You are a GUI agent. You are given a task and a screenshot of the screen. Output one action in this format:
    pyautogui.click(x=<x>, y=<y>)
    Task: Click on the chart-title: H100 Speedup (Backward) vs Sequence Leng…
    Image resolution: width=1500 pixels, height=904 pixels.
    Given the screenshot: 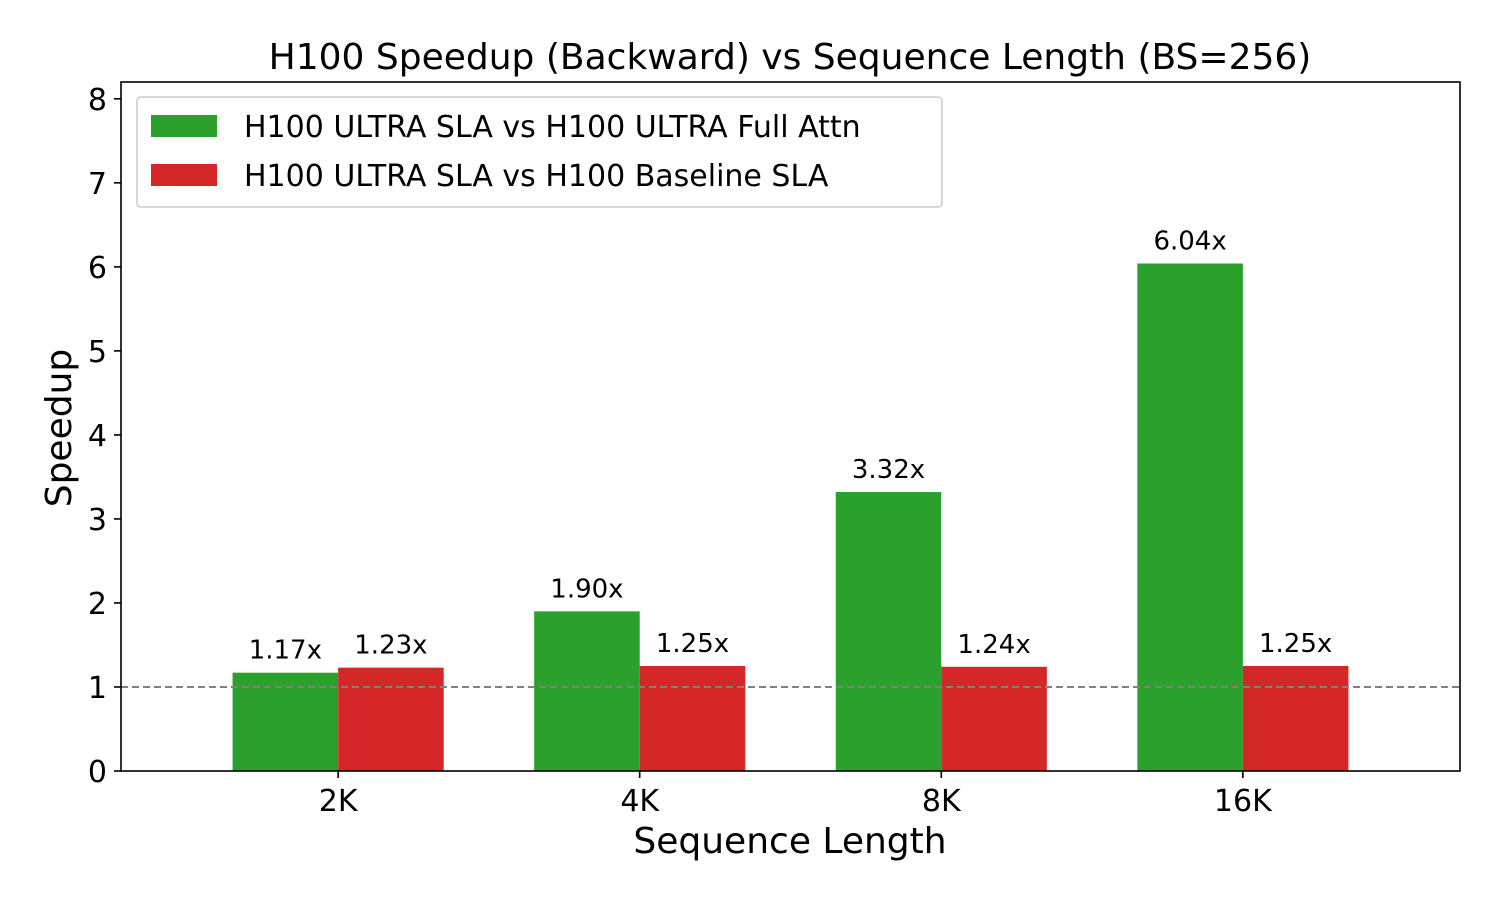 What is the action you would take?
    pyautogui.click(x=790, y=57)
    